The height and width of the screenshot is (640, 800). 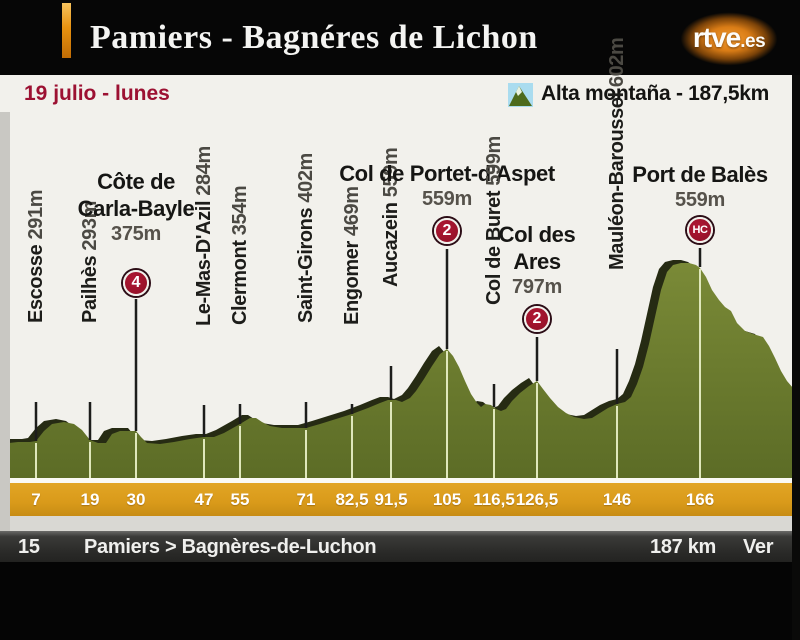 What do you see at coordinates (655, 93) in the screenshot?
I see `stage-type-label: Alta montaña - 187,5km` at bounding box center [655, 93].